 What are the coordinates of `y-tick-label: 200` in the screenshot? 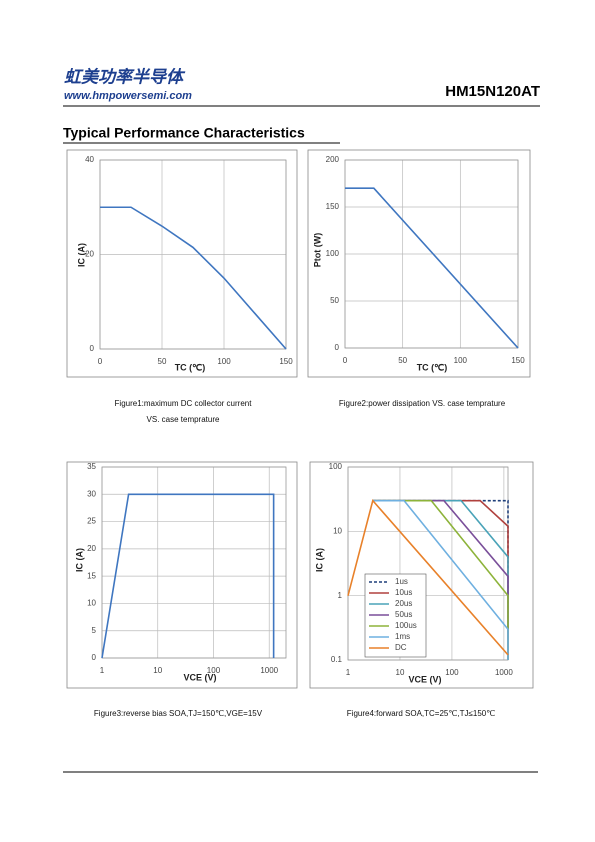 It's located at (333, 159).